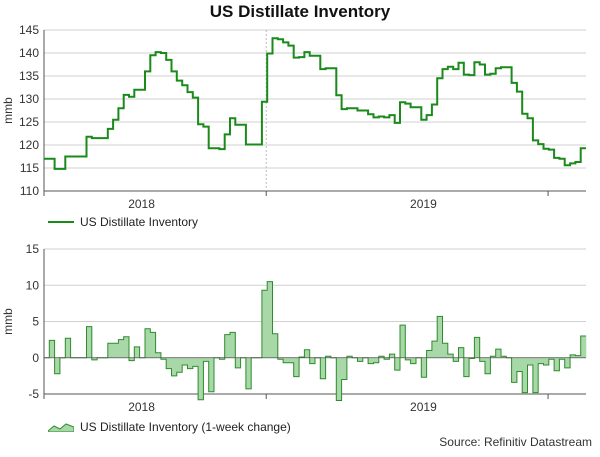 The width and height of the screenshot is (600, 457). I want to click on y-tick-label: 5, so click(35, 322).